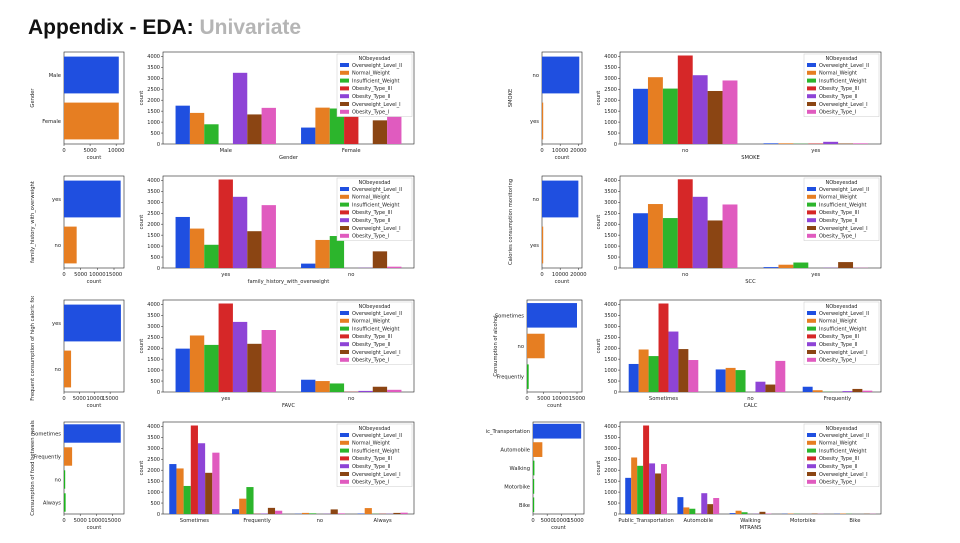  What do you see at coordinates (95, 399) in the screenshot?
I see `favc_count-xtick-10000: 10000` at bounding box center [95, 399].